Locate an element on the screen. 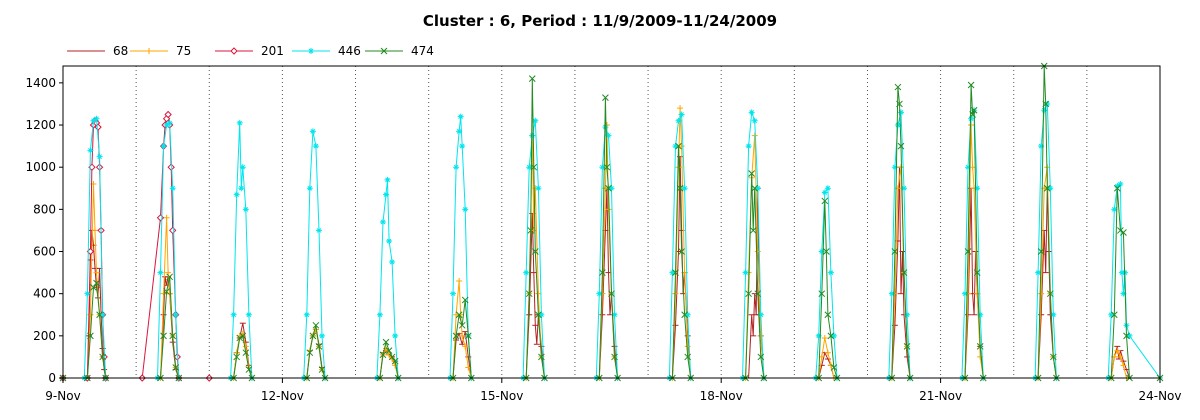 This screenshot has height=420, width=1200. x-tick-label: 24-Nov is located at coordinates (1159, 396).